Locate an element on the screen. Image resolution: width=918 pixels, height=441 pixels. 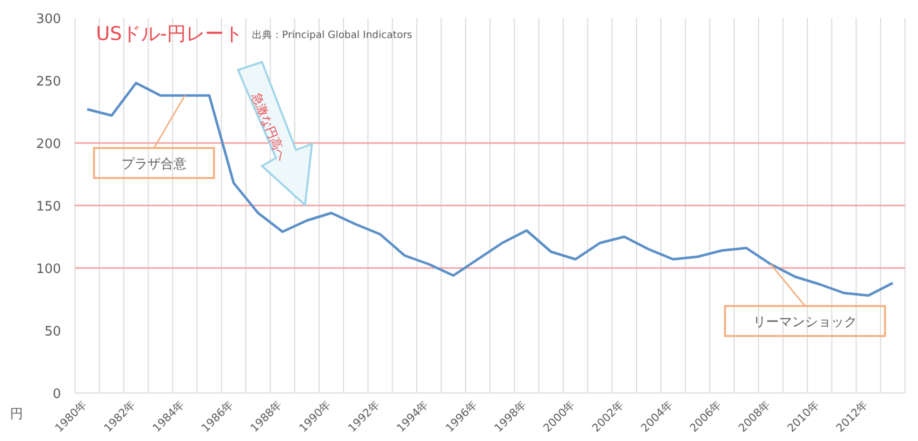
y-tick-label: 300 is located at coordinates (48, 19).